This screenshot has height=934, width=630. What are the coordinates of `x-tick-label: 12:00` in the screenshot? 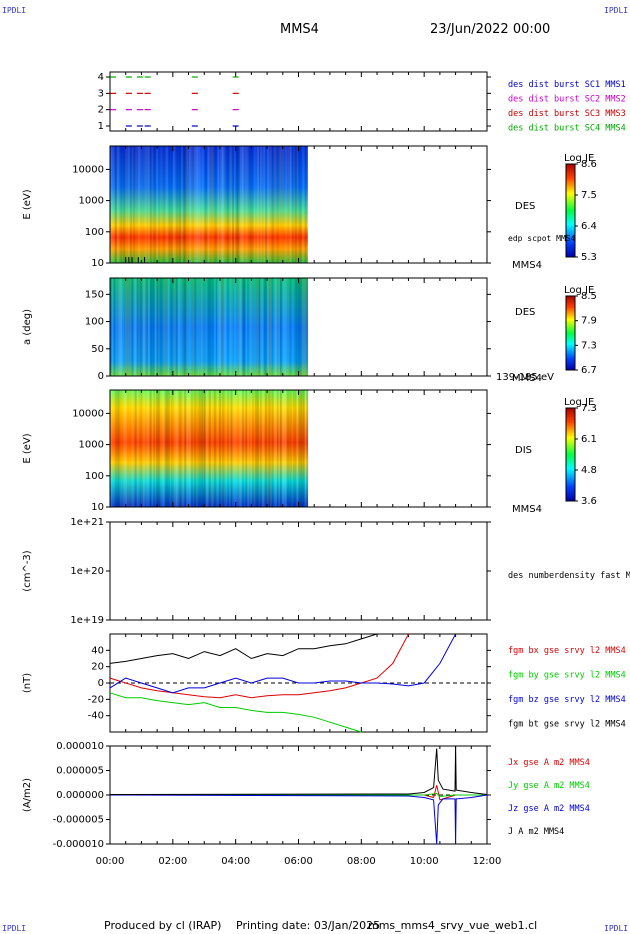 It's located at (487, 861).